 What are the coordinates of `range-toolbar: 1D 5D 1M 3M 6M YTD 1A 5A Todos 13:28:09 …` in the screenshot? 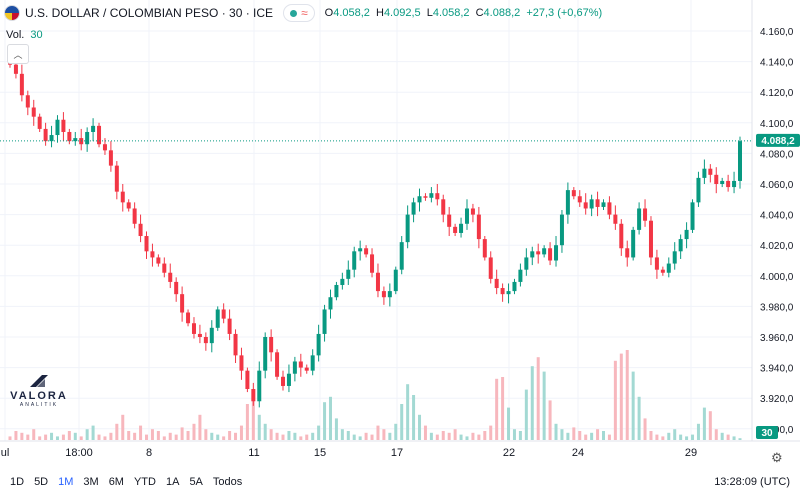 It's located at (400, 481).